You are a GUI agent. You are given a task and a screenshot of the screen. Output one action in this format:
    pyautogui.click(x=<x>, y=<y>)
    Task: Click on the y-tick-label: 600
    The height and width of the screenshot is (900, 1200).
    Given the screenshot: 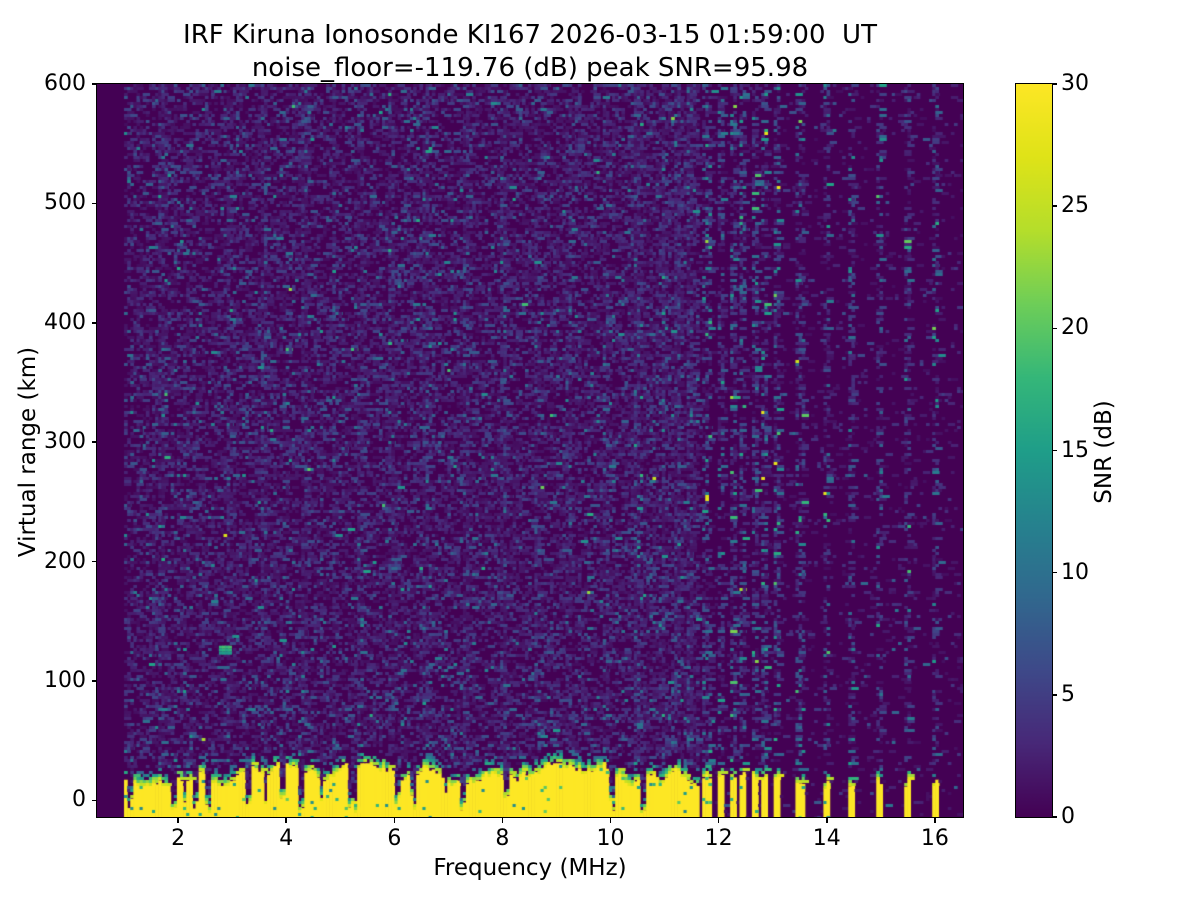 What is the action you would take?
    pyautogui.click(x=65, y=83)
    